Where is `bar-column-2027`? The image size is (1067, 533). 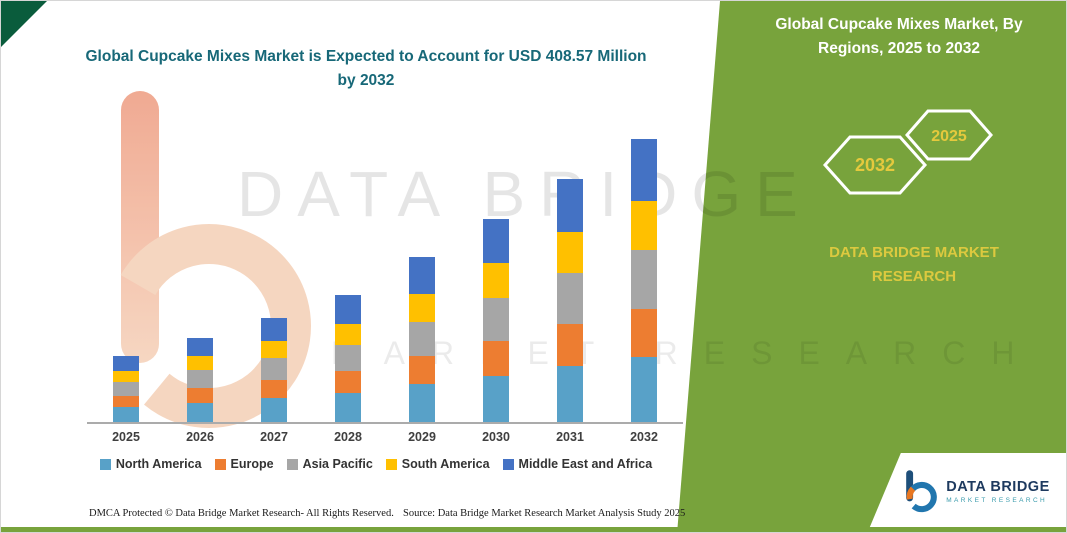
bar-column-2027 is located at coordinates (274, 276).